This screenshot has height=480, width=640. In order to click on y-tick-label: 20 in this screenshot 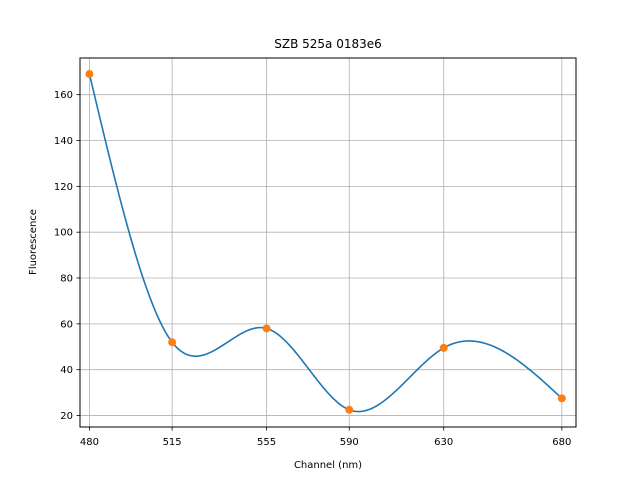, I will do `click(66, 416)`.